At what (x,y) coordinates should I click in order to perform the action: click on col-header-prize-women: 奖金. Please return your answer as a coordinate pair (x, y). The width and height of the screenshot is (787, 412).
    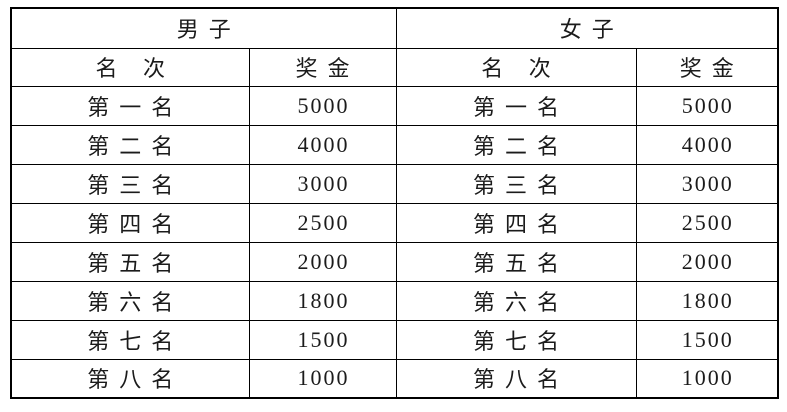
    Looking at the image, I should click on (707, 67).